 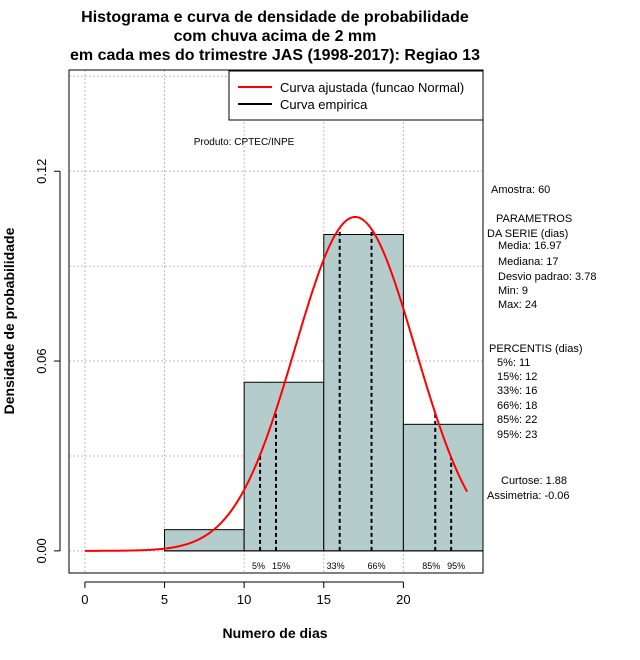 I want to click on stats-line-0: Amostra: 60, so click(x=520, y=190).